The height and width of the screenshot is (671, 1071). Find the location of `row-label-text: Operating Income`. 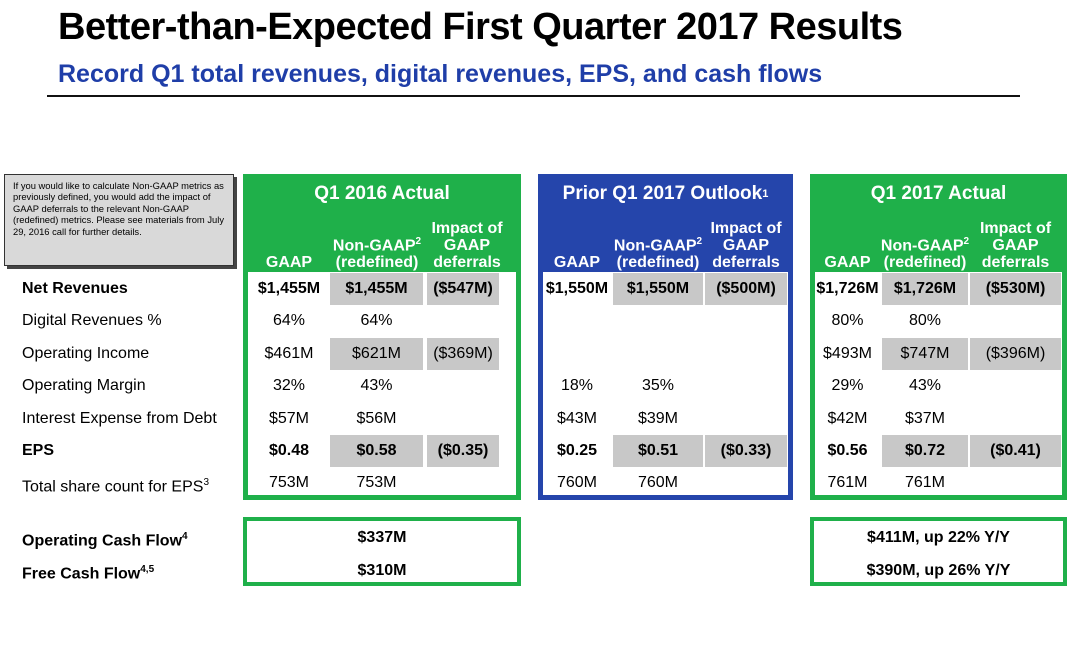

row-label-text: Operating Income is located at coordinates (86, 353).